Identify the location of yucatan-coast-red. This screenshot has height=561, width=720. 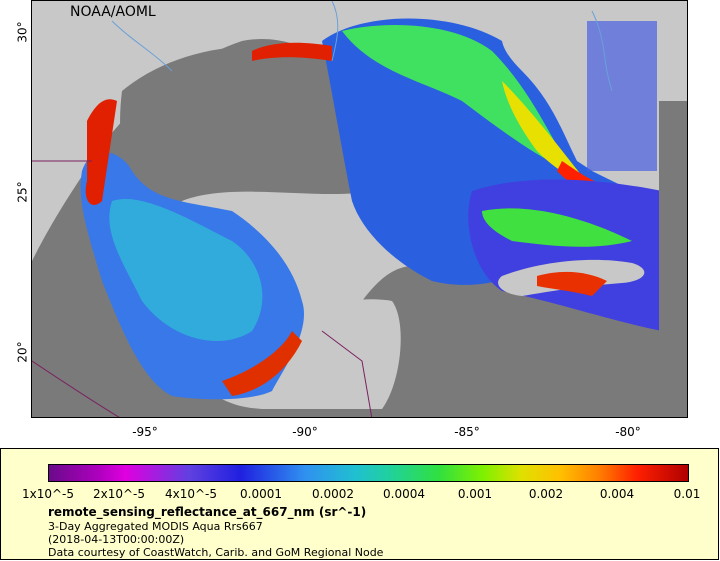
(262, 363).